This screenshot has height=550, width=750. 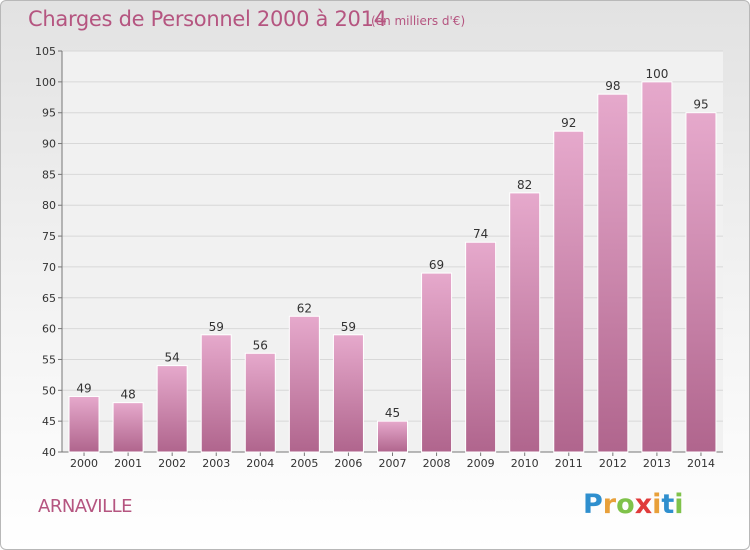 I want to click on bar-2000, so click(x=84, y=424).